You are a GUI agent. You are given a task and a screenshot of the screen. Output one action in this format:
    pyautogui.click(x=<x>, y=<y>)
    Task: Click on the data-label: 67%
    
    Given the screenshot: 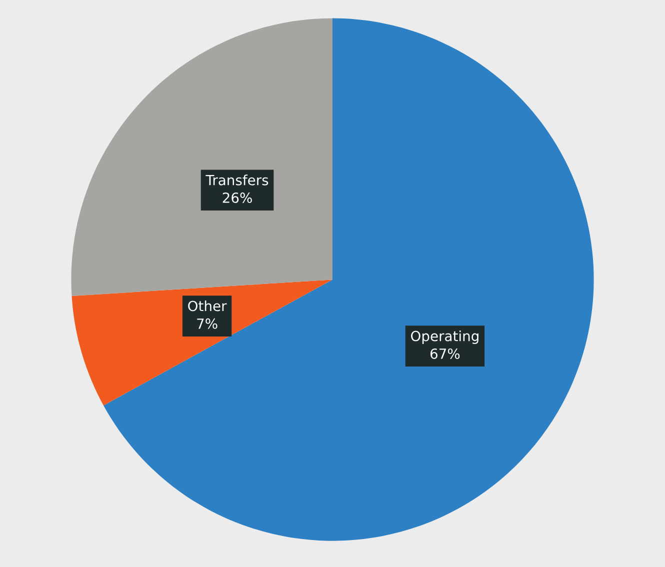 What is the action you would take?
    pyautogui.click(x=445, y=353)
    